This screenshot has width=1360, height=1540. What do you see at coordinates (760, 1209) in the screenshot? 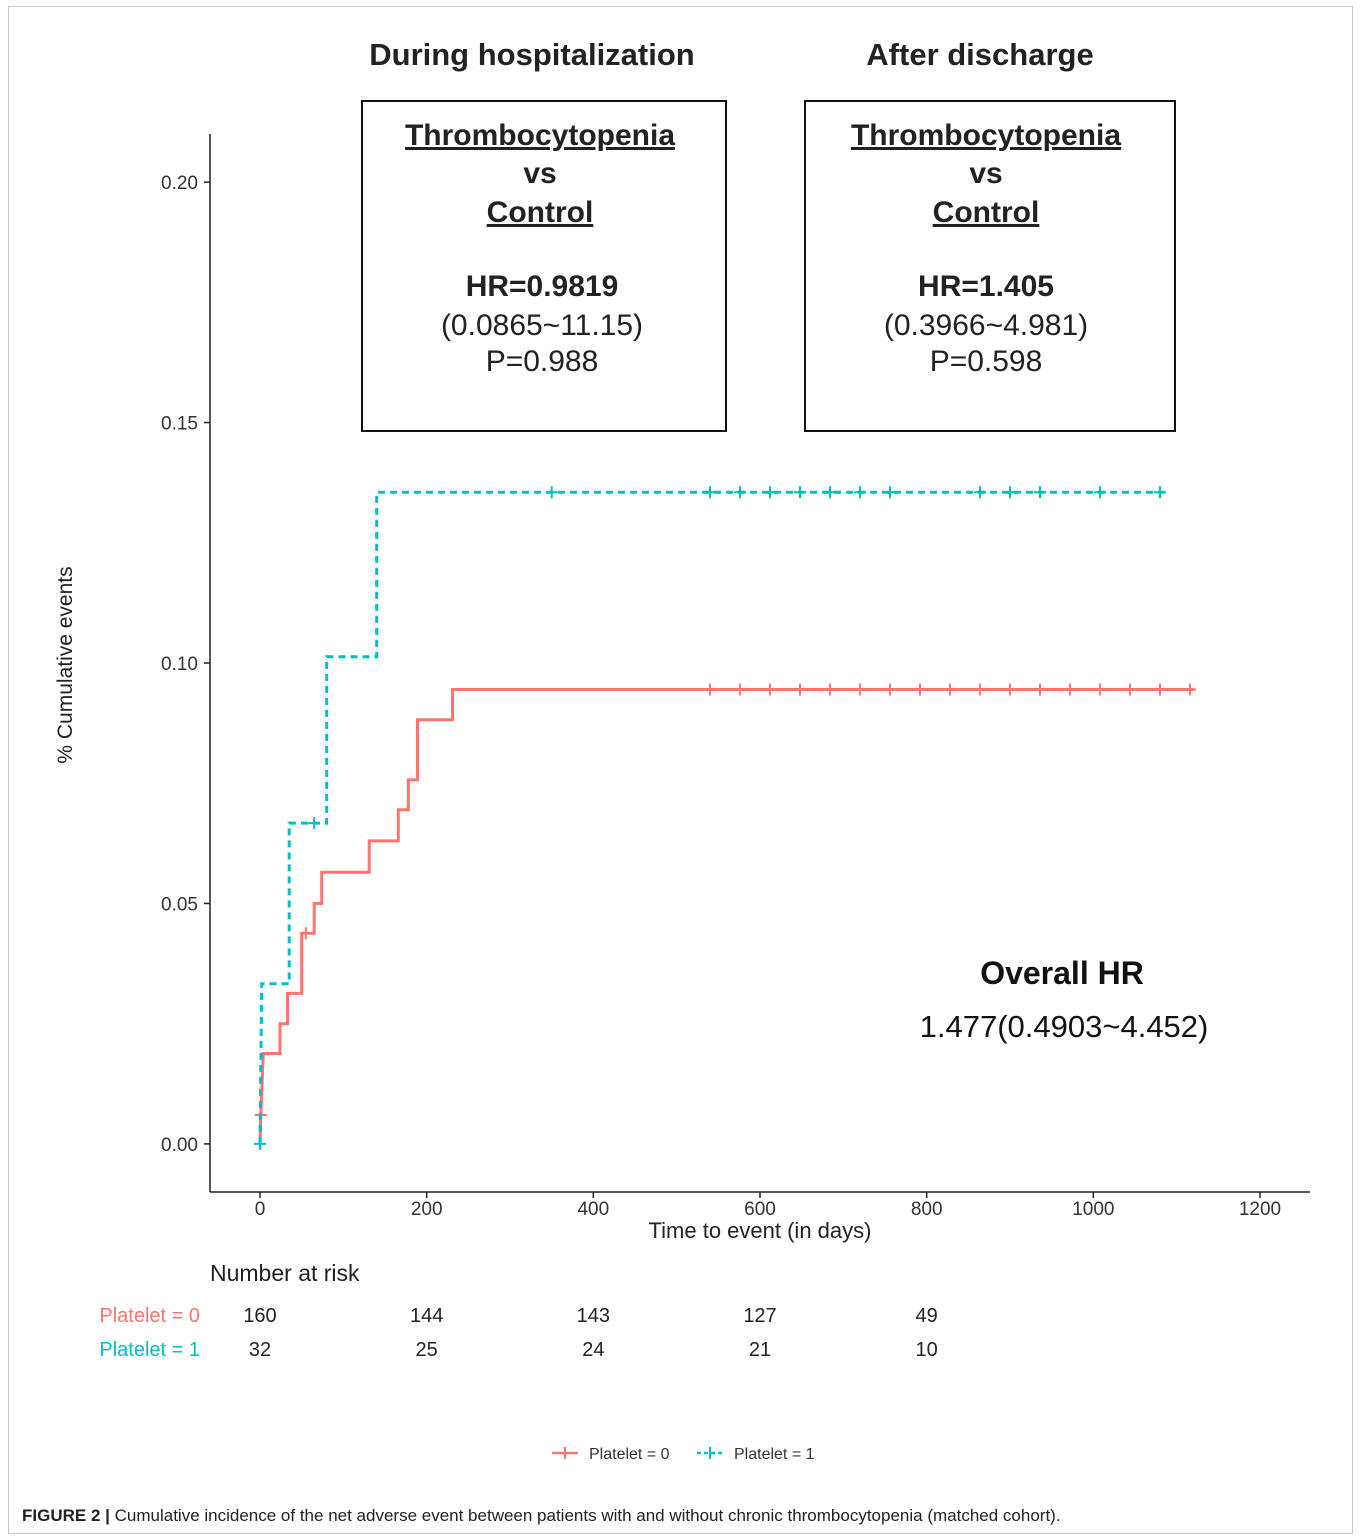
I see `x-tick-label: 600` at bounding box center [760, 1209].